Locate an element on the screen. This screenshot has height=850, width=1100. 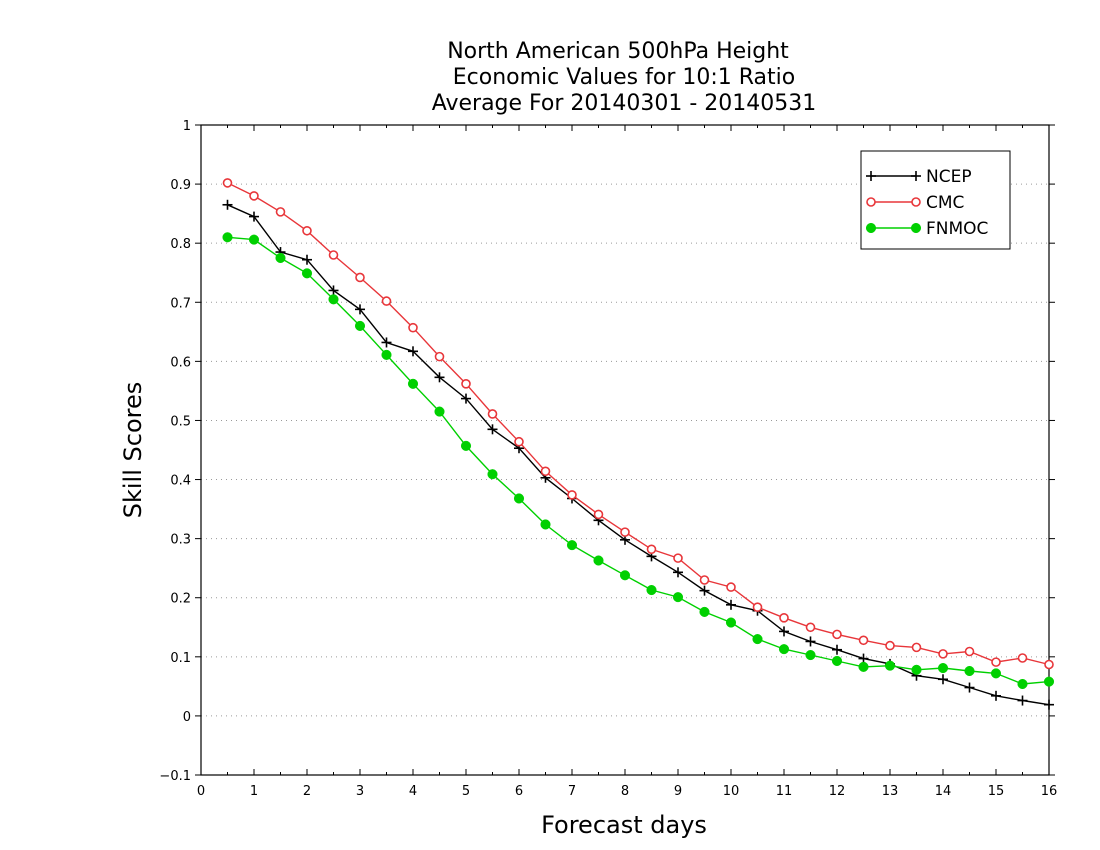
x-tick-label: 16 is located at coordinates (1049, 791).